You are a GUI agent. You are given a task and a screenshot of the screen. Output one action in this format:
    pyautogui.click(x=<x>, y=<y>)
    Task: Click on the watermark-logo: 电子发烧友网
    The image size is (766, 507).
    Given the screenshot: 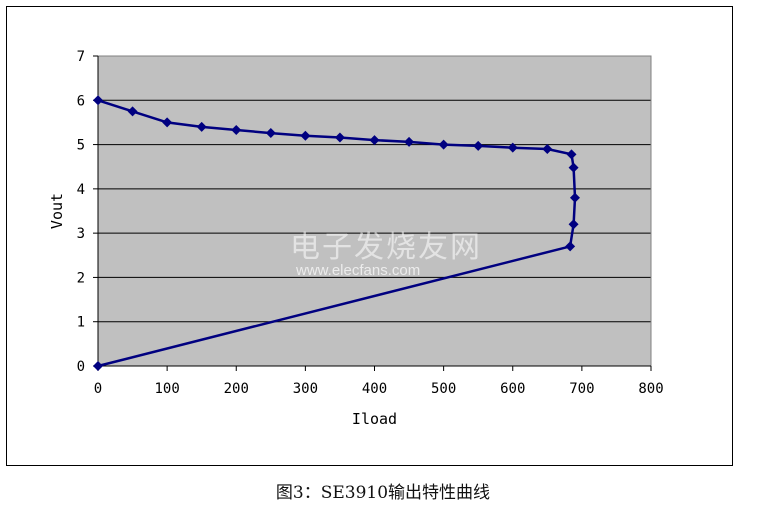 What is the action you would take?
    pyautogui.click(x=386, y=247)
    